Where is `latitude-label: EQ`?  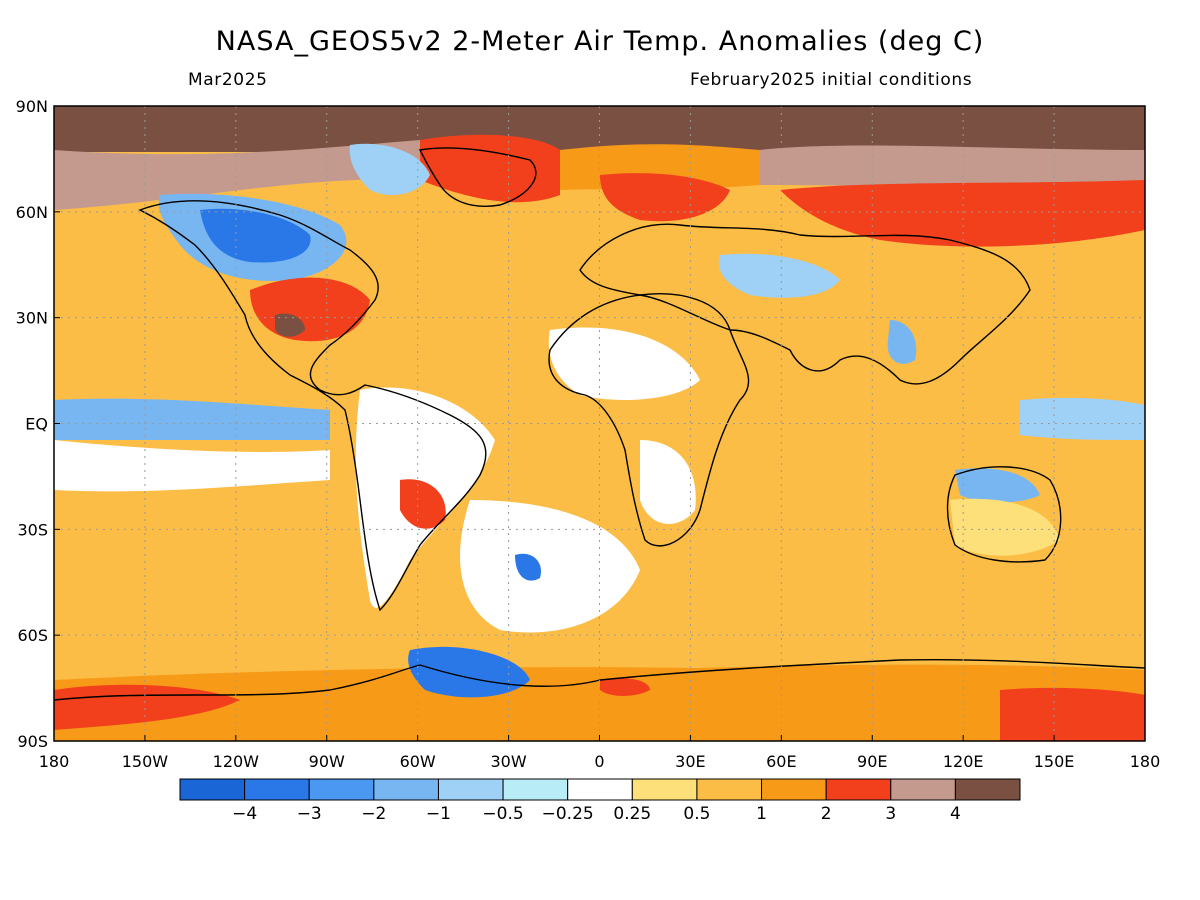 latitude-label: EQ is located at coordinates (36, 424).